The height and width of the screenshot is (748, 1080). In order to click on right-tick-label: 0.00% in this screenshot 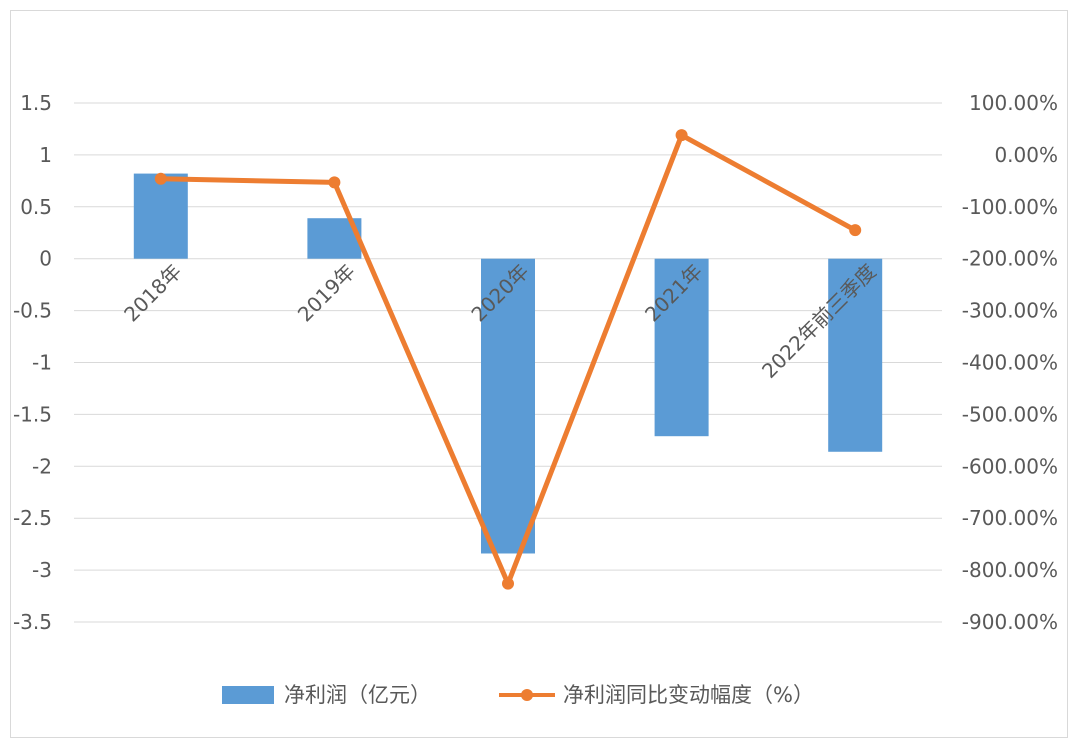, I will do `click(1026, 155)`.